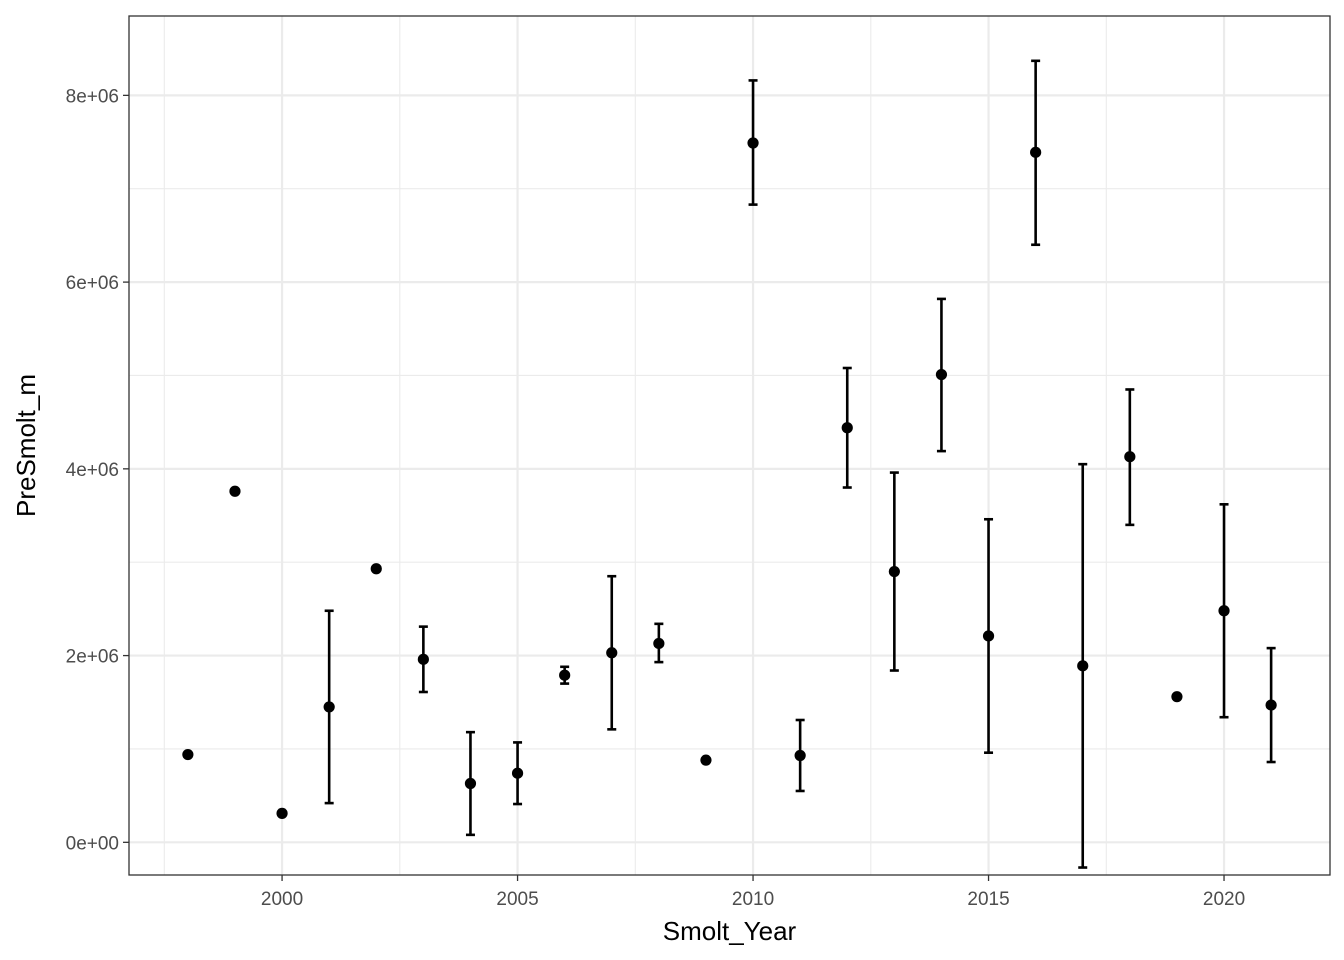 The width and height of the screenshot is (1344, 960). What do you see at coordinates (517, 899) in the screenshot?
I see `x-tick-label: 2005` at bounding box center [517, 899].